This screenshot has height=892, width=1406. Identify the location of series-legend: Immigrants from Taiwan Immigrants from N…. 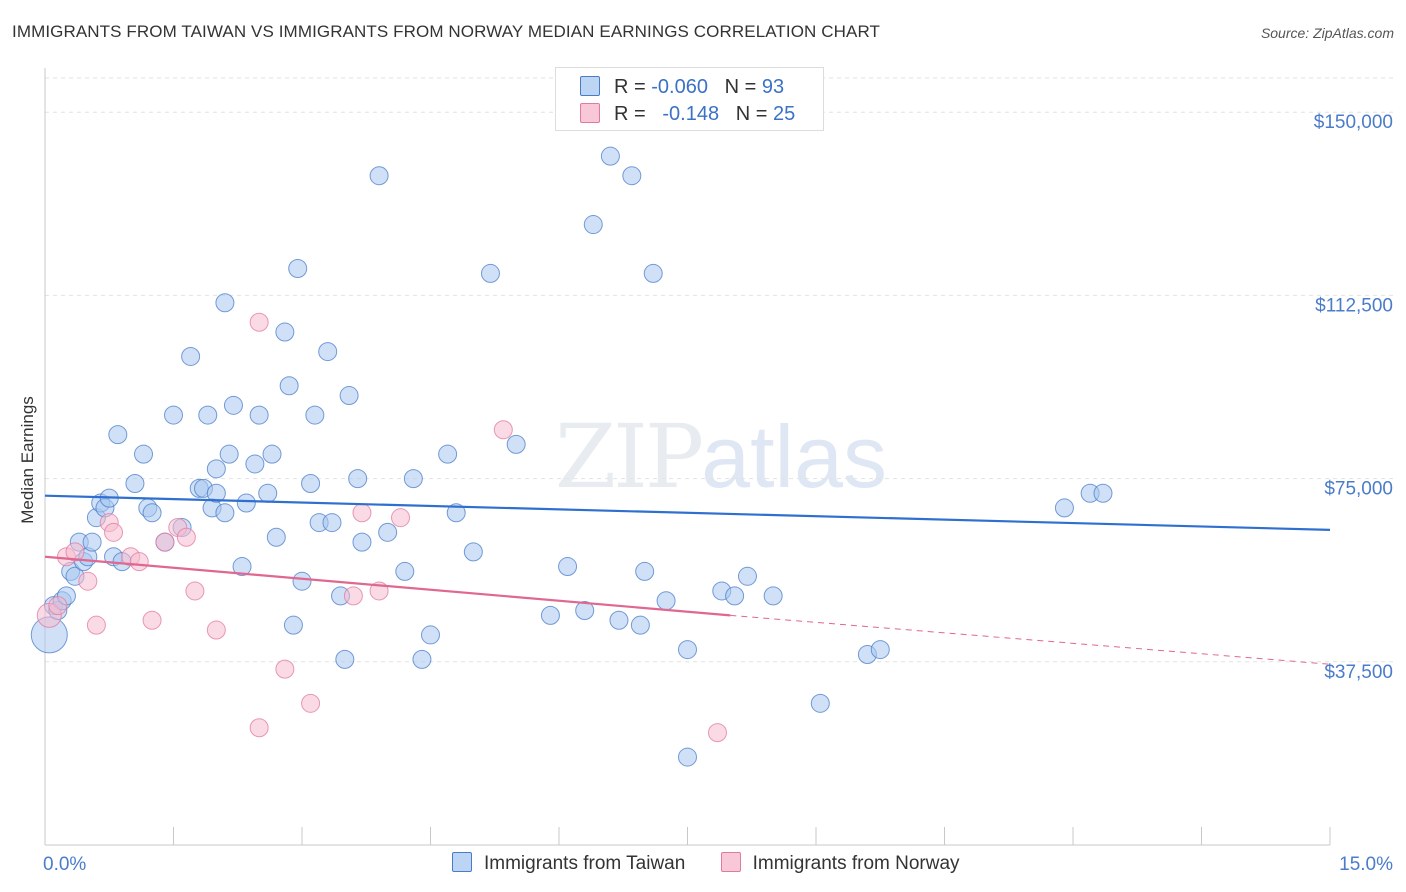
(721, 863).